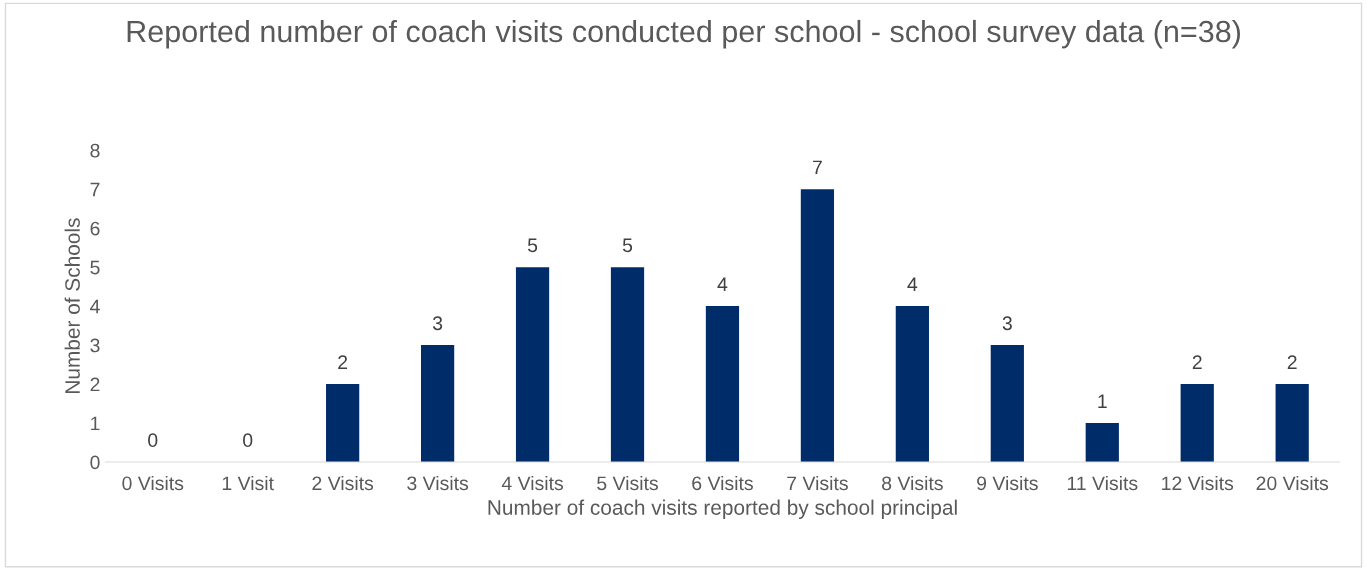  Describe the element at coordinates (95, 189) in the screenshot. I see `y-tick-label: 7` at that location.